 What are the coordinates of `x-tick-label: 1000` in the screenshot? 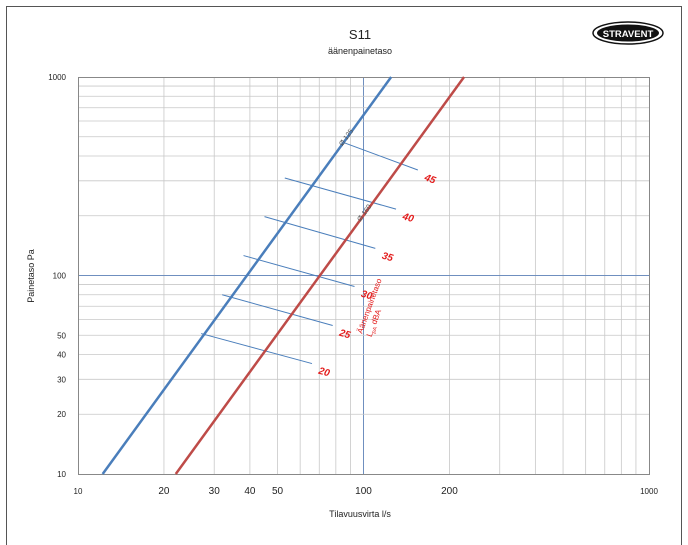 It's located at (649, 491).